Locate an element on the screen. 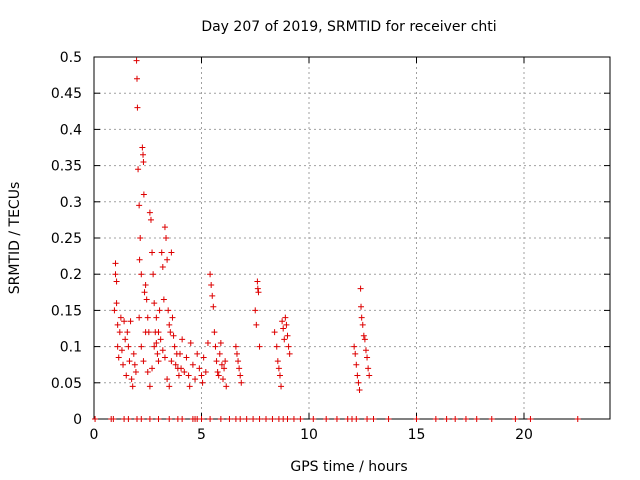  y-tick-label: 0.35 is located at coordinates (66, 167).